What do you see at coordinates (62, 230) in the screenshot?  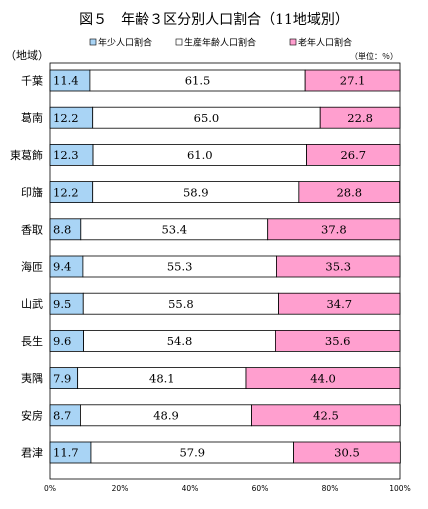 I see `value-label-5-1: 8.8` at bounding box center [62, 230].